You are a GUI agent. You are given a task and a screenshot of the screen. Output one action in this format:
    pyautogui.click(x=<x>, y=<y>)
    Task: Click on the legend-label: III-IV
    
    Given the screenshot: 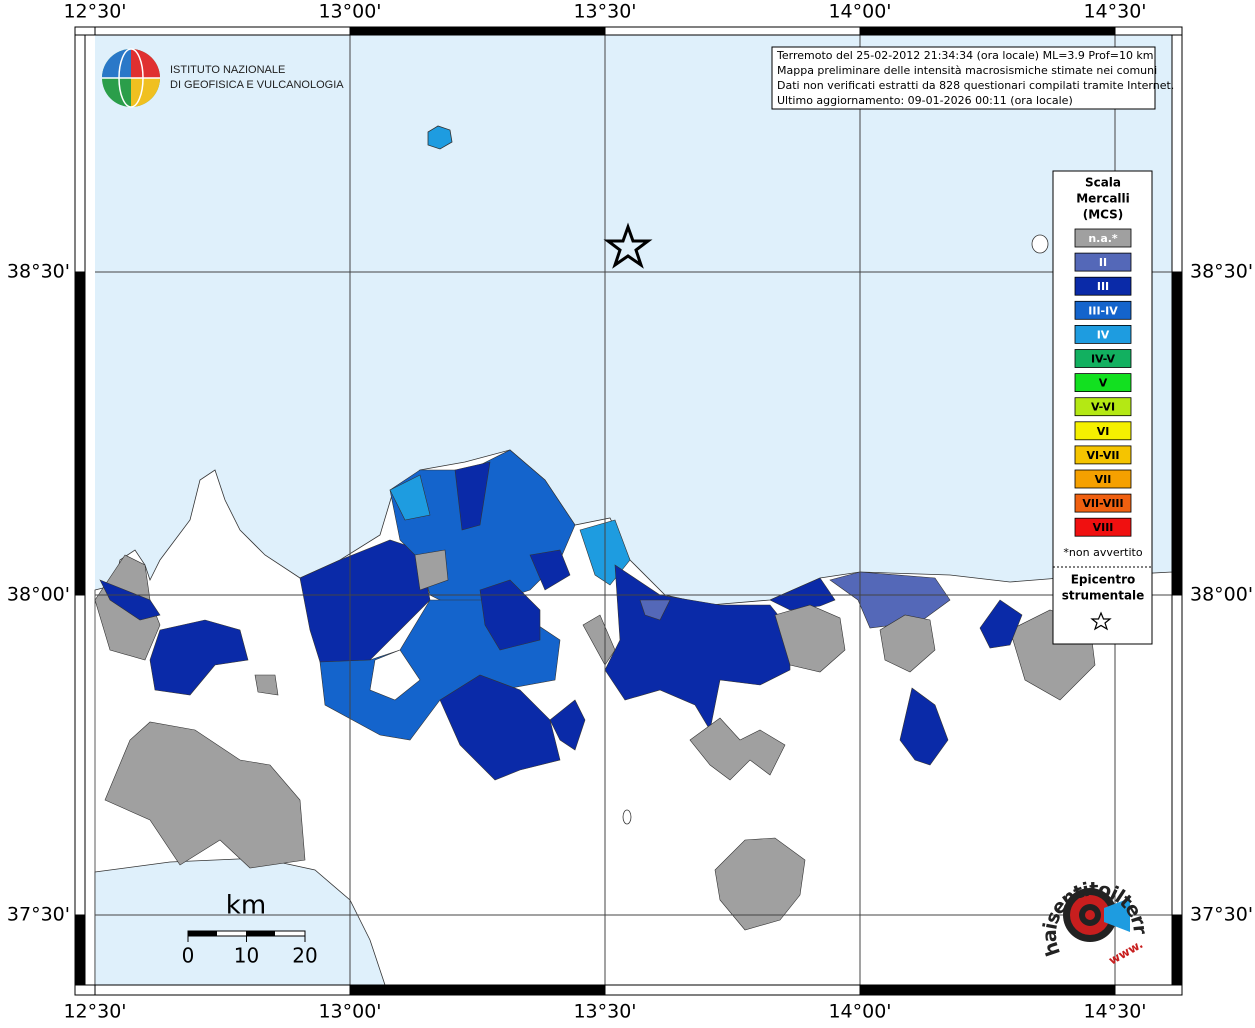 What is the action you would take?
    pyautogui.click(x=1103, y=310)
    